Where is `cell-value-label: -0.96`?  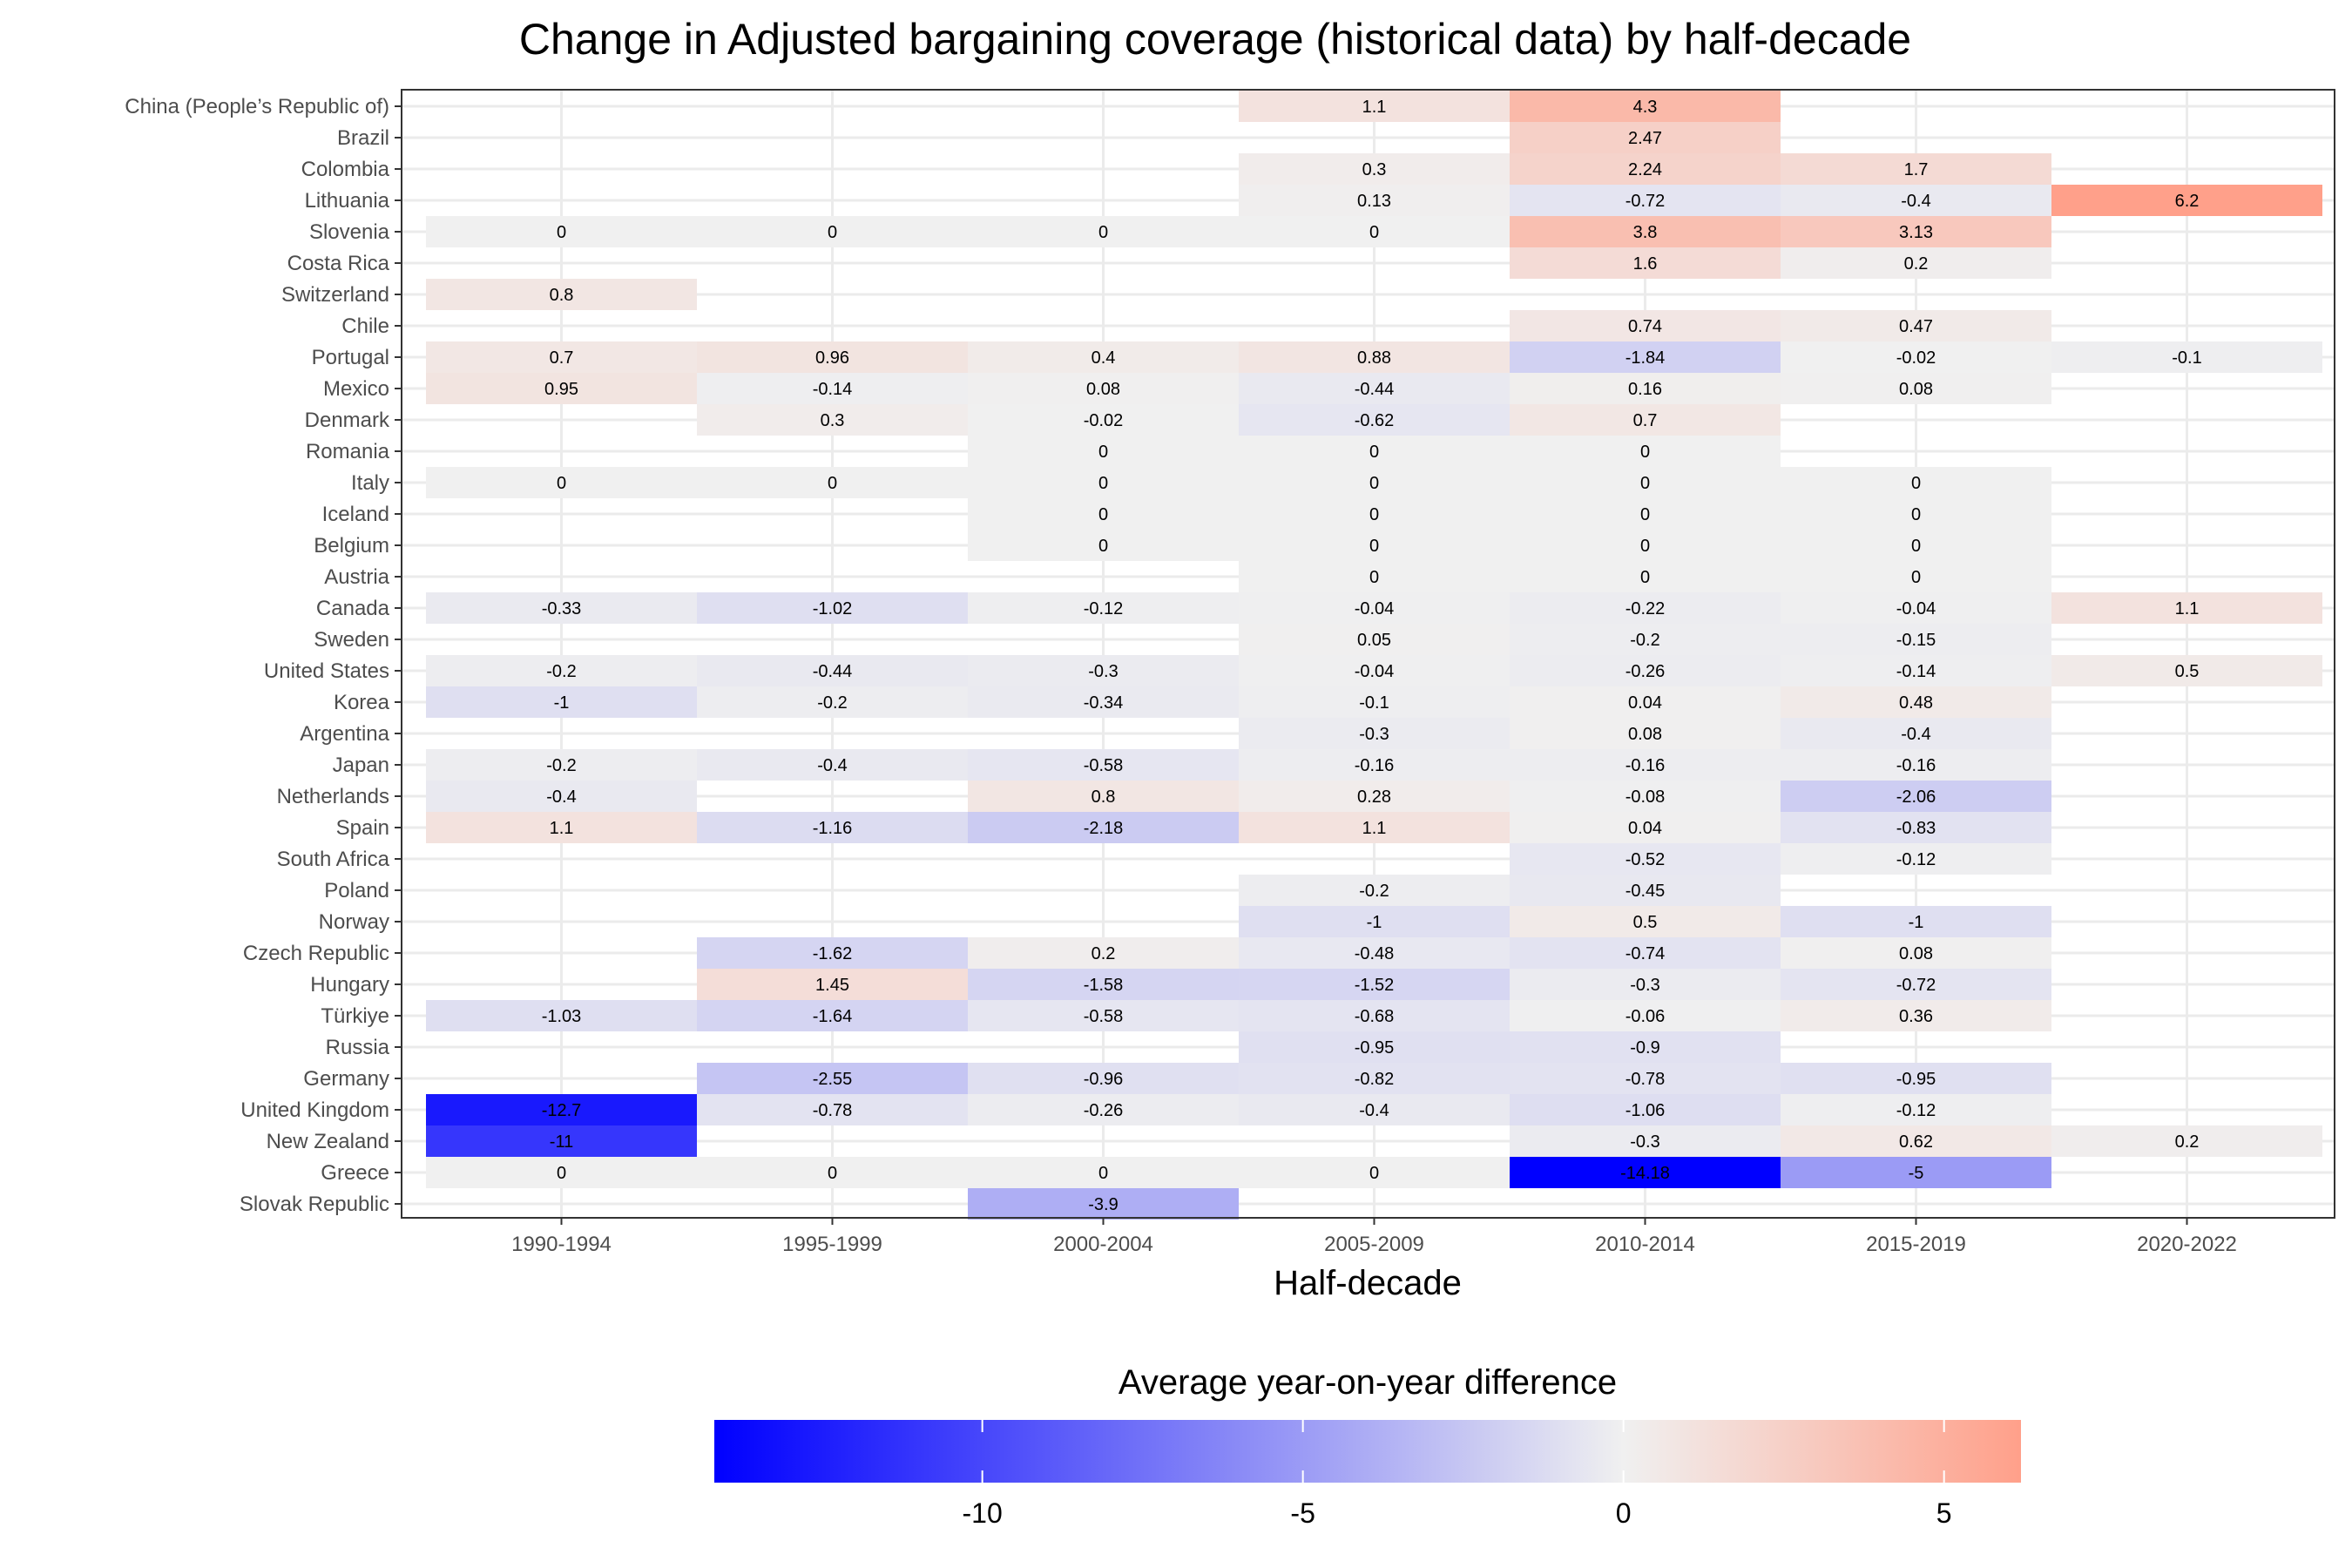 cell-value-label: -0.96 is located at coordinates (1104, 1079).